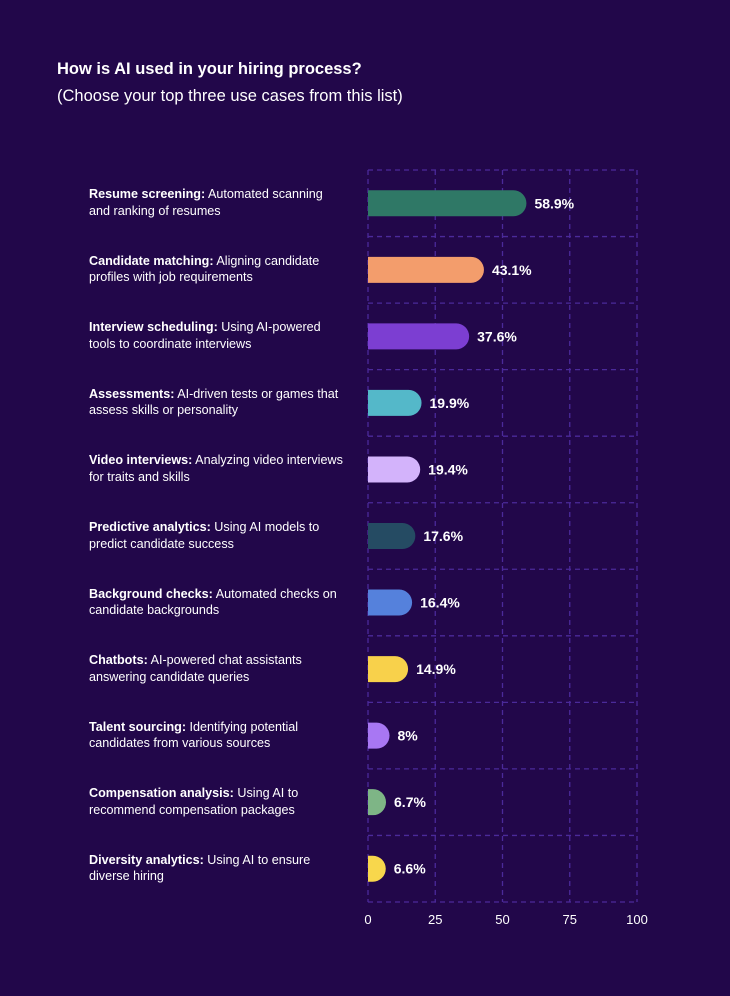  I want to click on value-label: 14.9%, so click(436, 669).